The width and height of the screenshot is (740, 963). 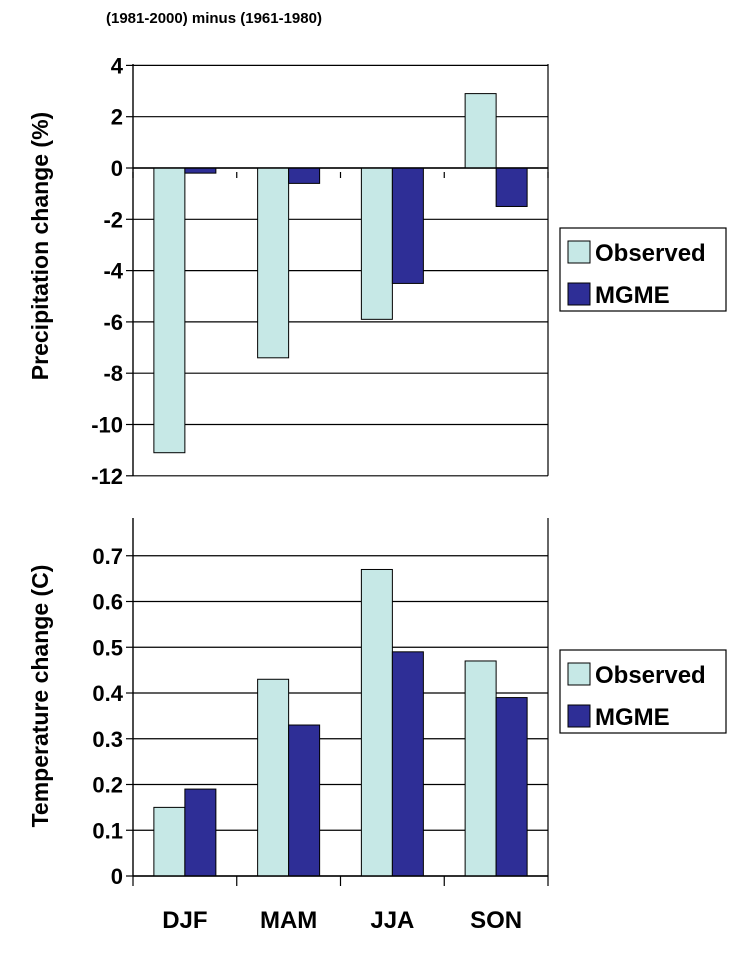 I want to click on y-tick-label: 0.2, so click(x=107, y=785).